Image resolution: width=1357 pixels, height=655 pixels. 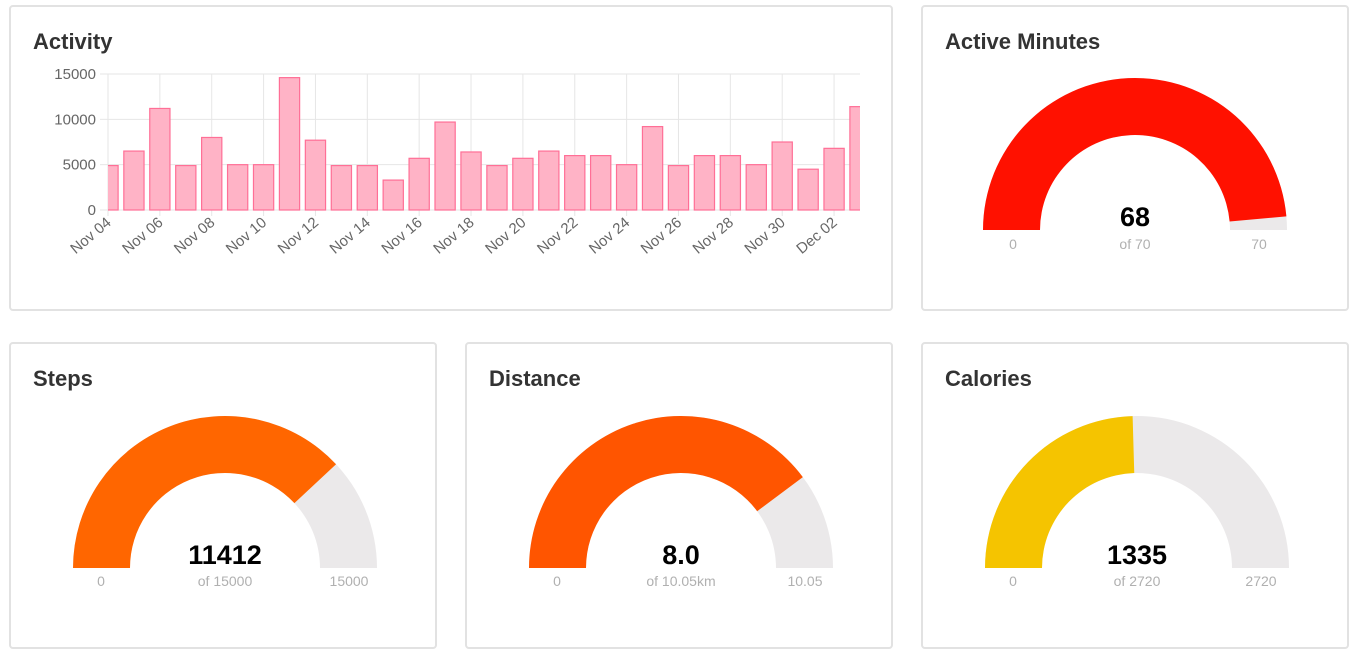 I want to click on x-tick-label: Nov 20, so click(x=505, y=236).